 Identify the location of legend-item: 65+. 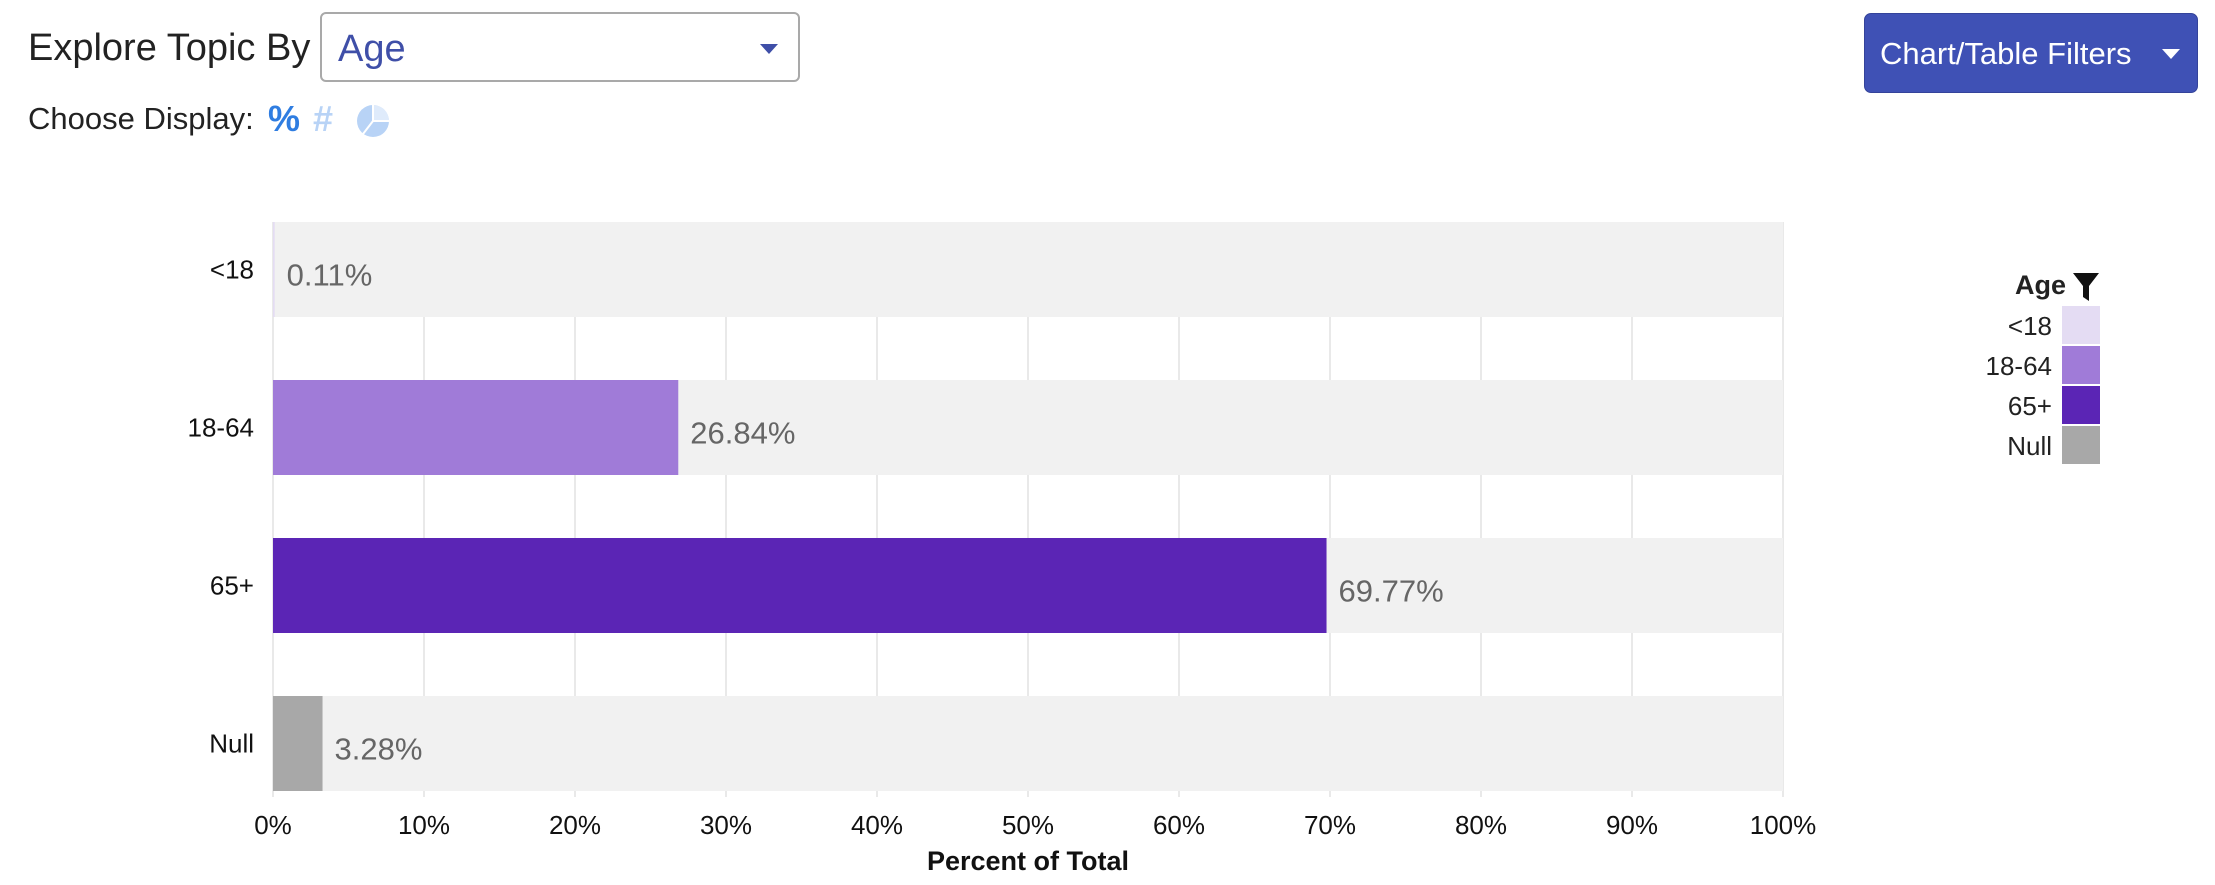
(2054, 406).